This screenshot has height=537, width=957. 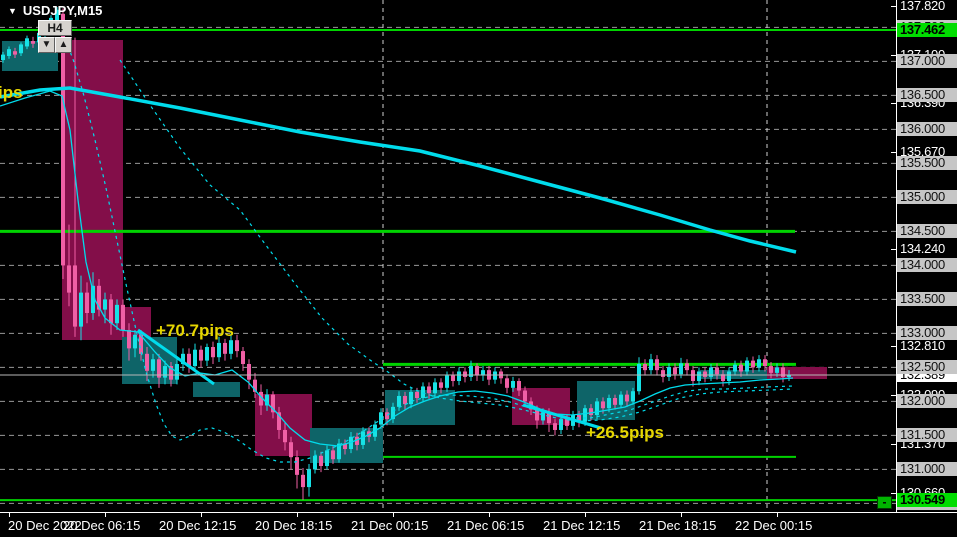 I want to click on price-tick-label: 132.810, so click(x=922, y=346).